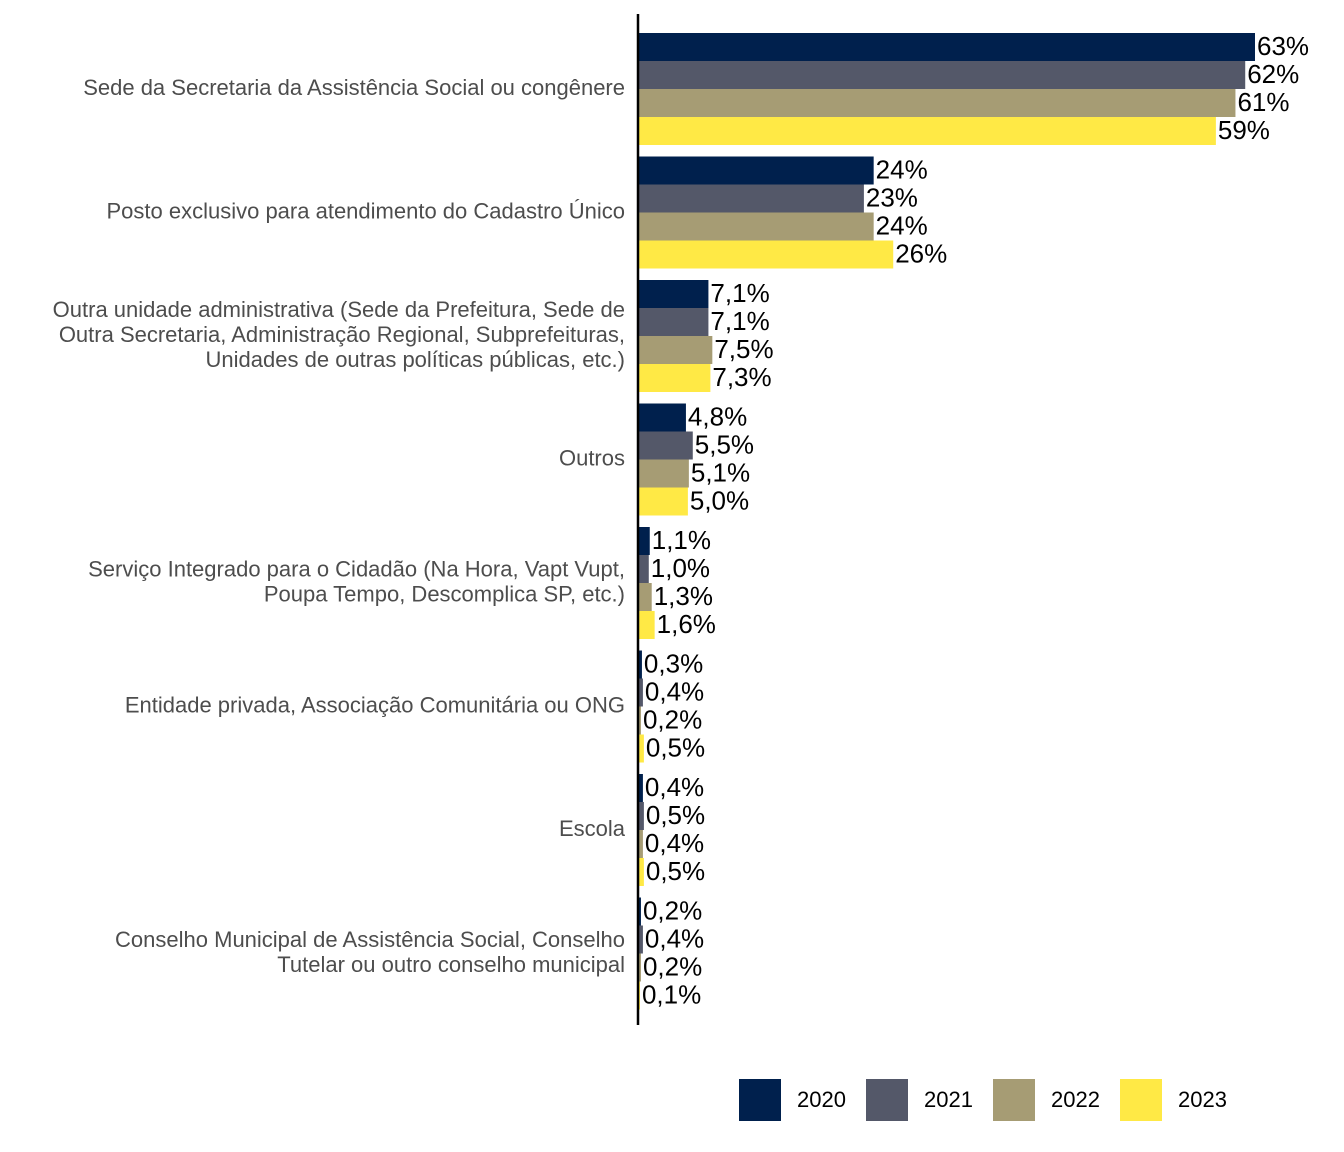 The height and width of the screenshot is (1152, 1344). What do you see at coordinates (673, 663) in the screenshot?
I see `value-label-2020-5: 0,3%` at bounding box center [673, 663].